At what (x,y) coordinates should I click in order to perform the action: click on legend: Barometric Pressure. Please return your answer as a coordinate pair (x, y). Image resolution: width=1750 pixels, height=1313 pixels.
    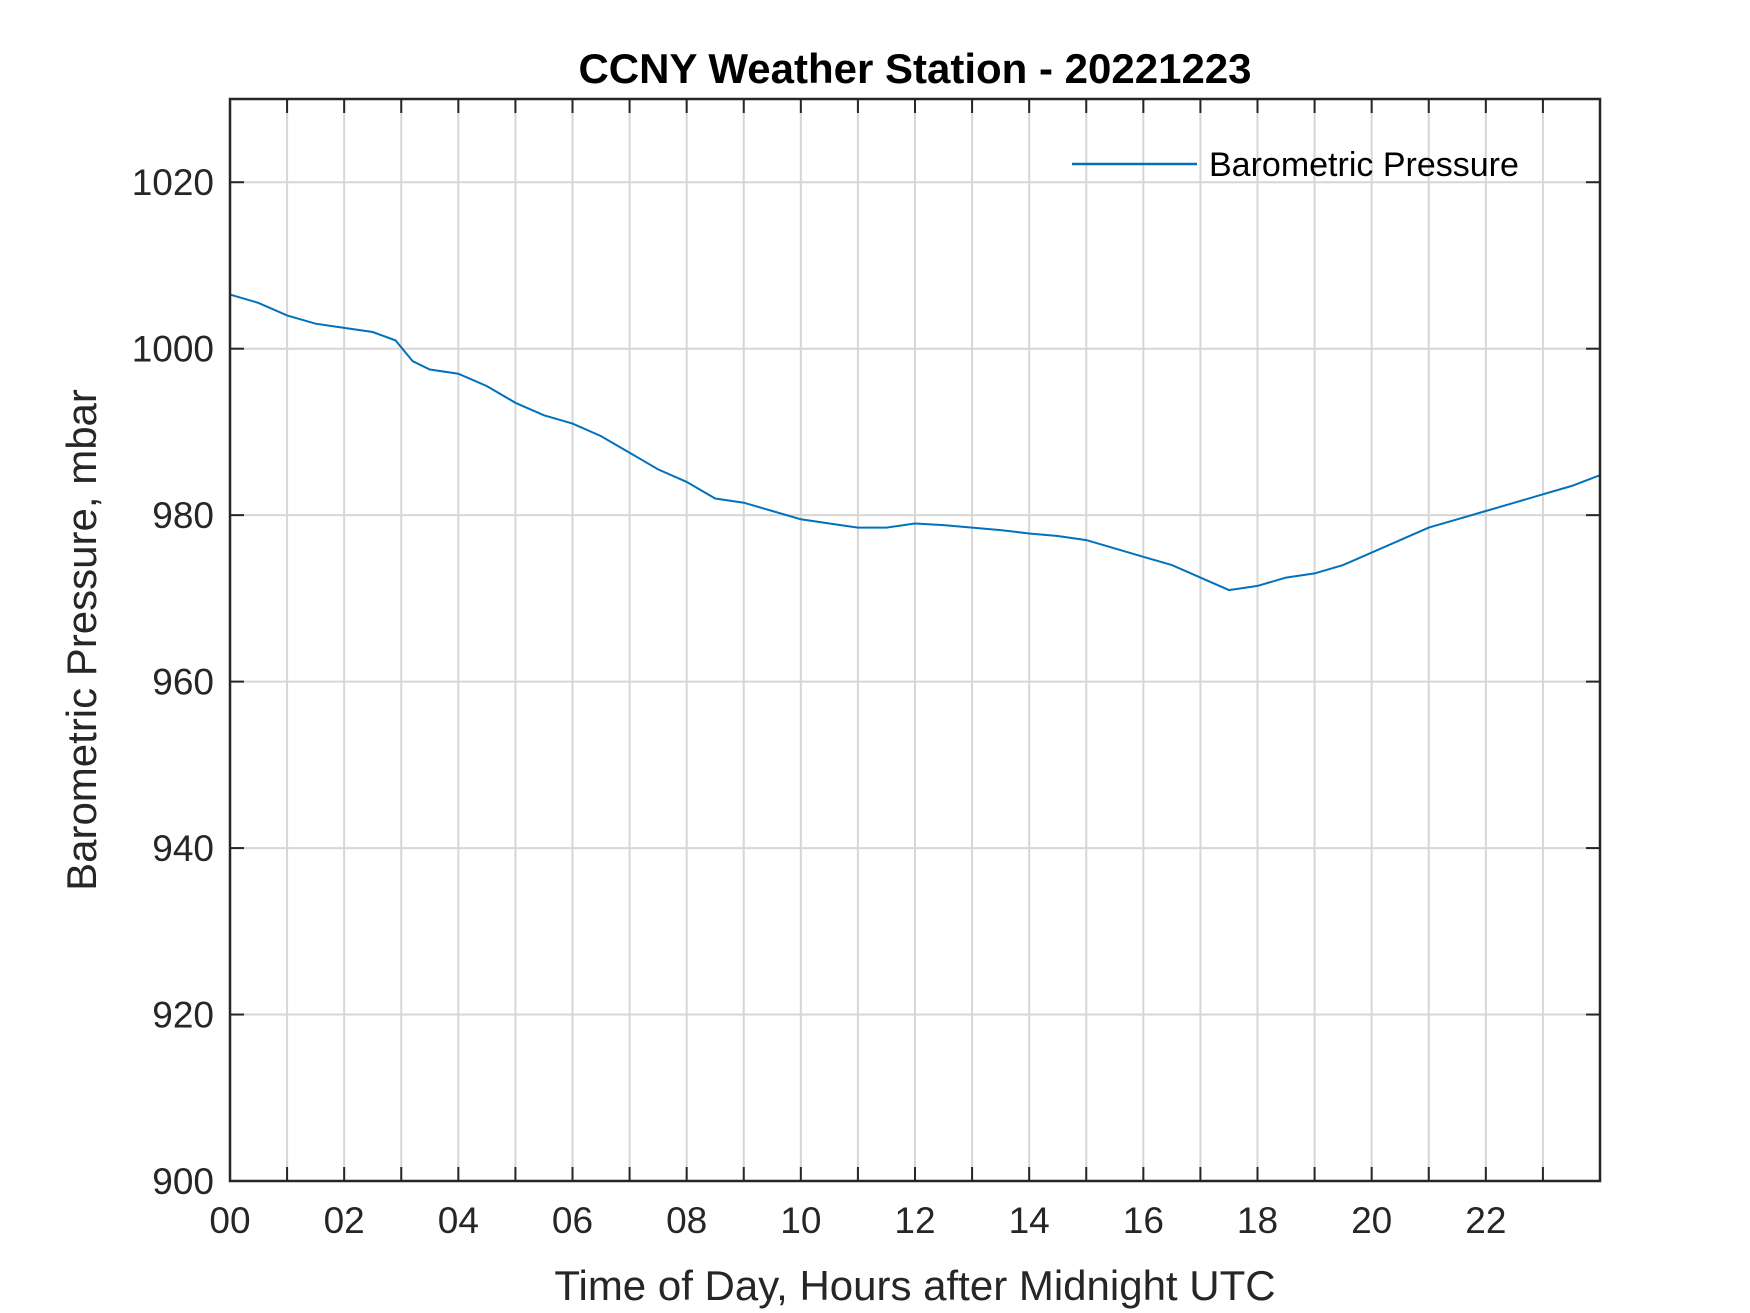
    Looking at the image, I should click on (1295, 165).